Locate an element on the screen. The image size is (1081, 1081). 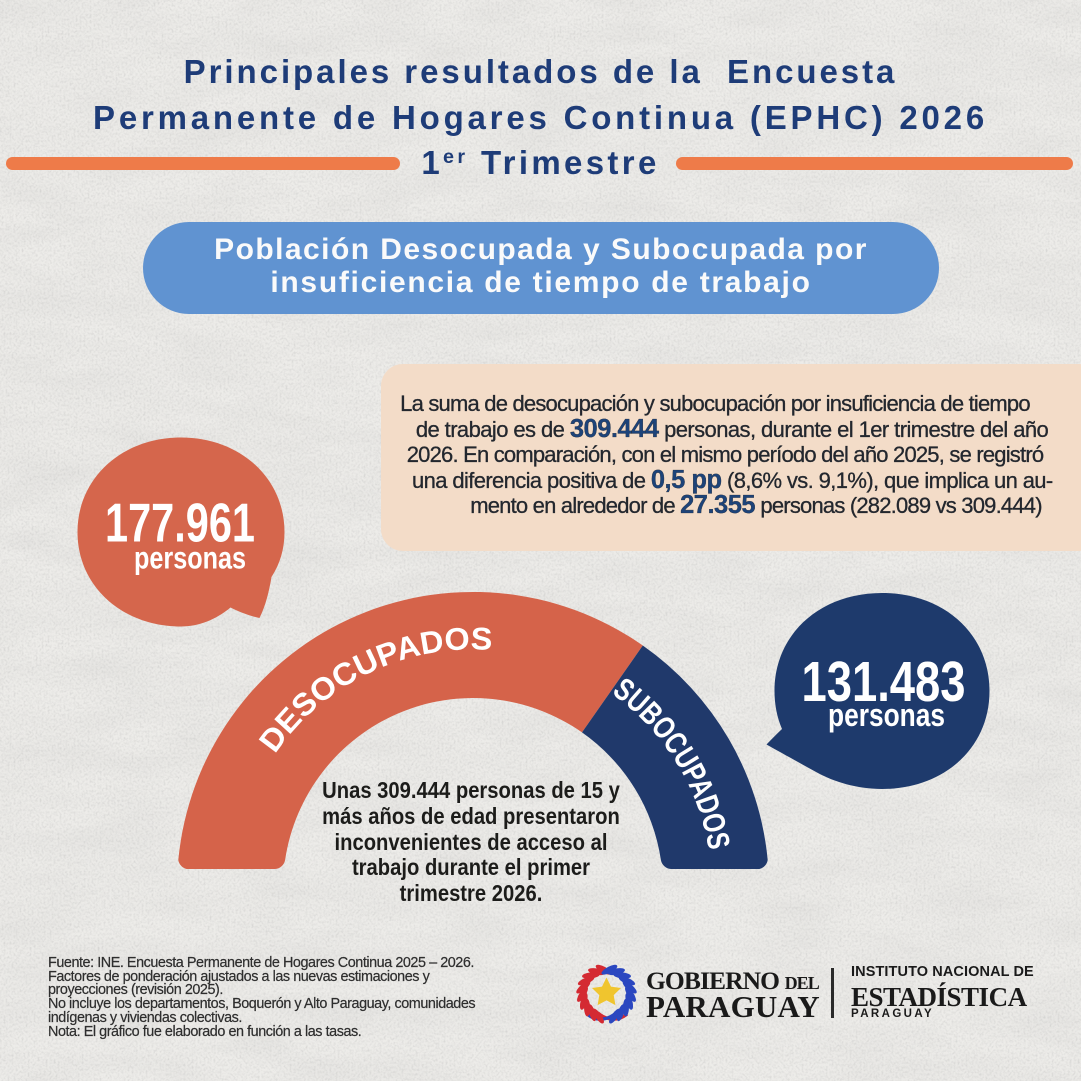
svg-text: 177.961 is located at coordinates (180, 523).